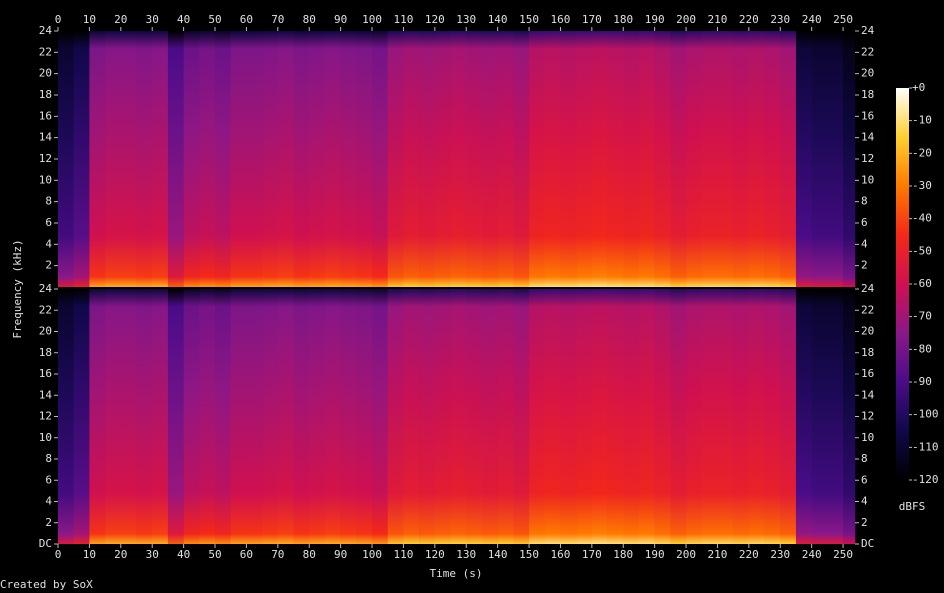 The width and height of the screenshot is (944, 593). What do you see at coordinates (45, 158) in the screenshot?
I see `y-tick-label: 12` at bounding box center [45, 158].